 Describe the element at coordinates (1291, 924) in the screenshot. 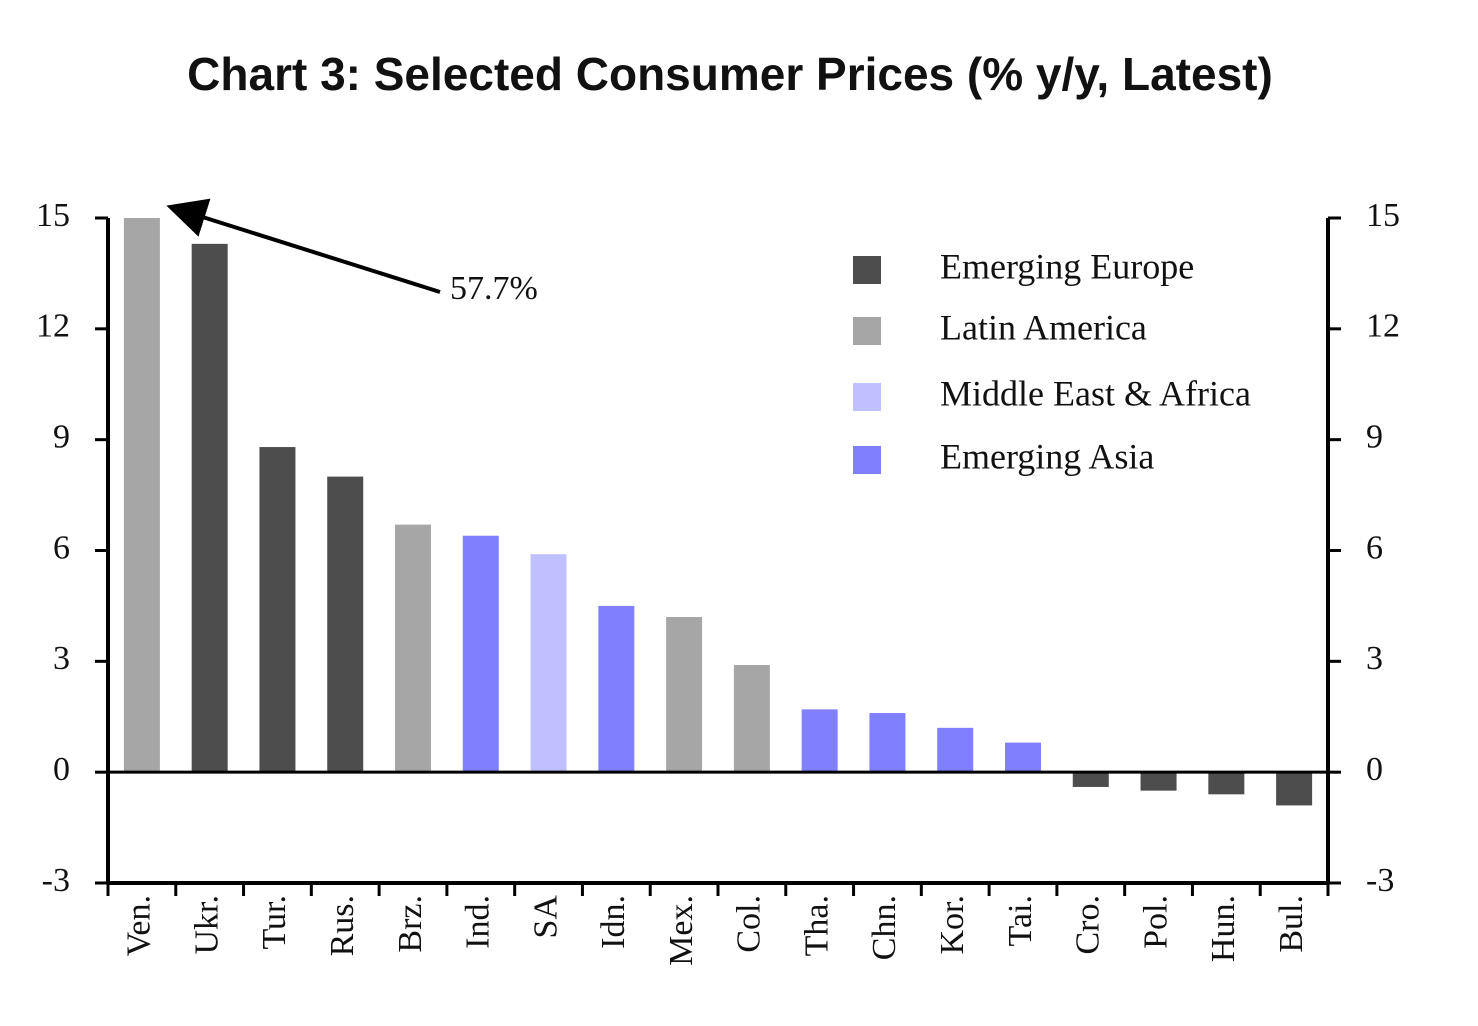

I see `x-tick-label: Bul.` at that location.